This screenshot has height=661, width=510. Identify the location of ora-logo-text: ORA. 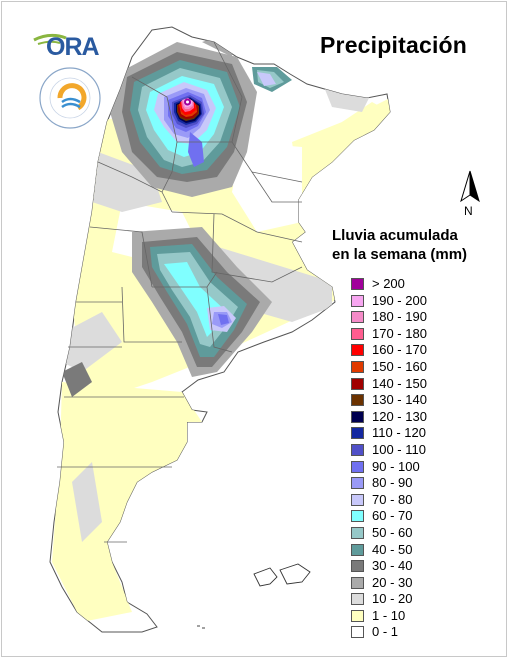
(73, 47).